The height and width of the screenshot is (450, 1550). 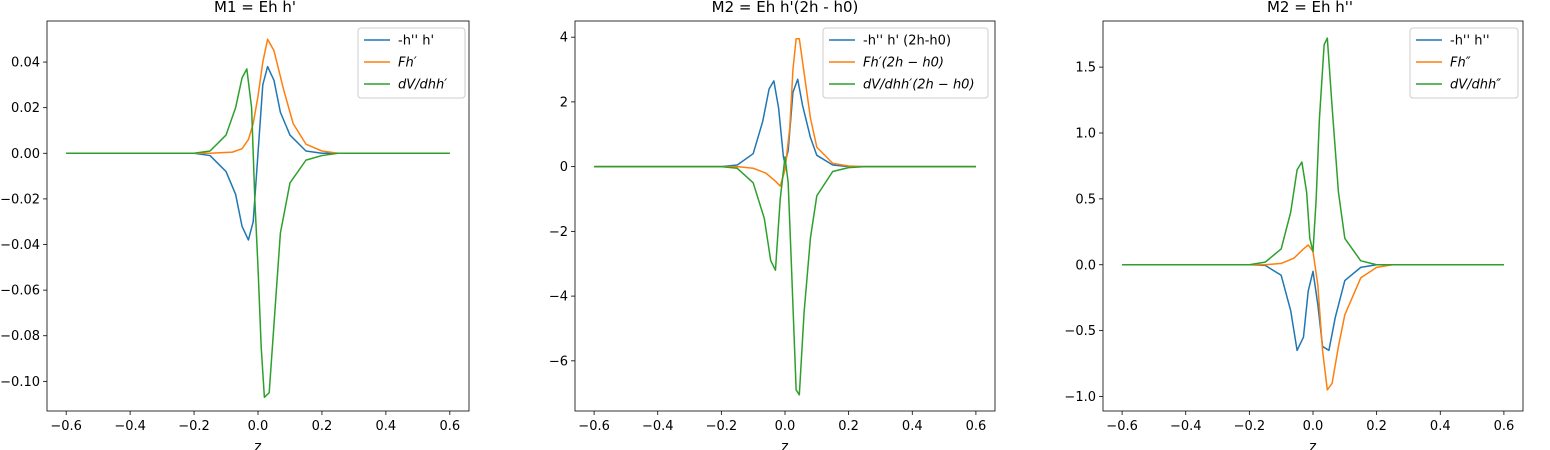 What do you see at coordinates (25, 108) in the screenshot?
I see `y-tick-label: 0.02` at bounding box center [25, 108].